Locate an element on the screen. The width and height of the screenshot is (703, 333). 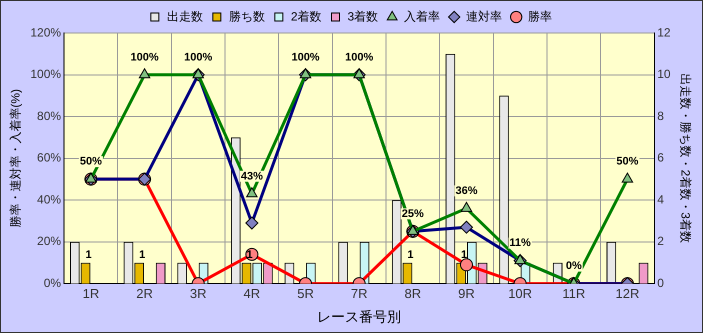
x-tick-label: 11R is located at coordinates (574, 293).